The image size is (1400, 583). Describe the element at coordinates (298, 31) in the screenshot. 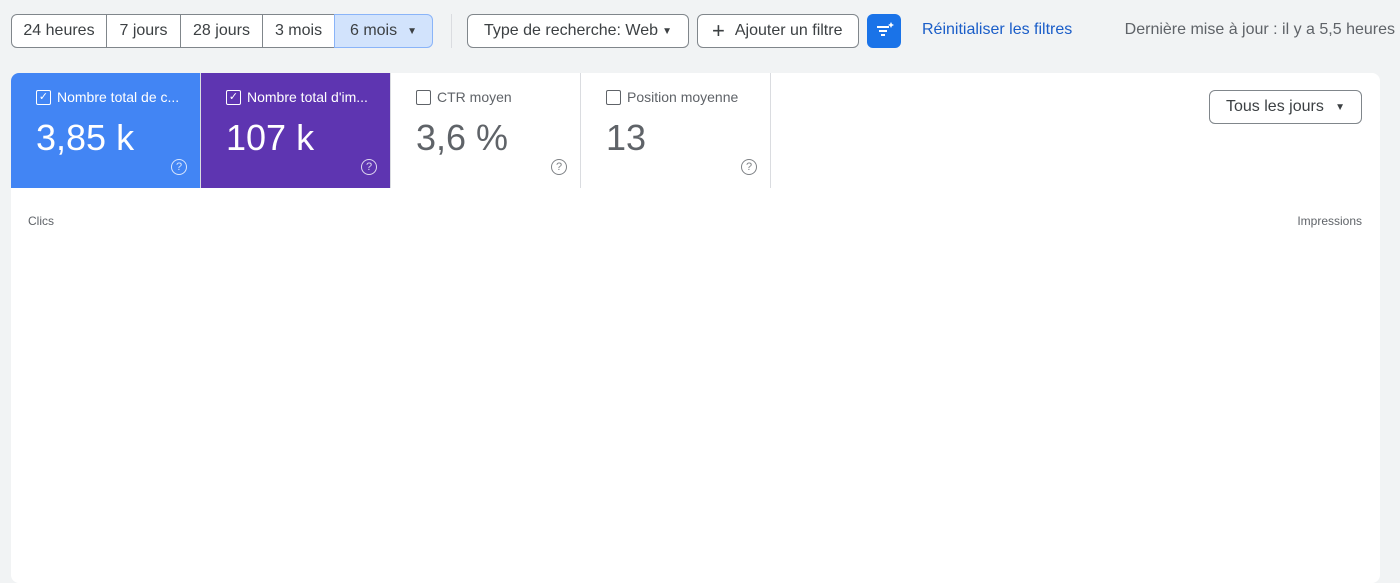

I see `range-button: 3 mois` at that location.